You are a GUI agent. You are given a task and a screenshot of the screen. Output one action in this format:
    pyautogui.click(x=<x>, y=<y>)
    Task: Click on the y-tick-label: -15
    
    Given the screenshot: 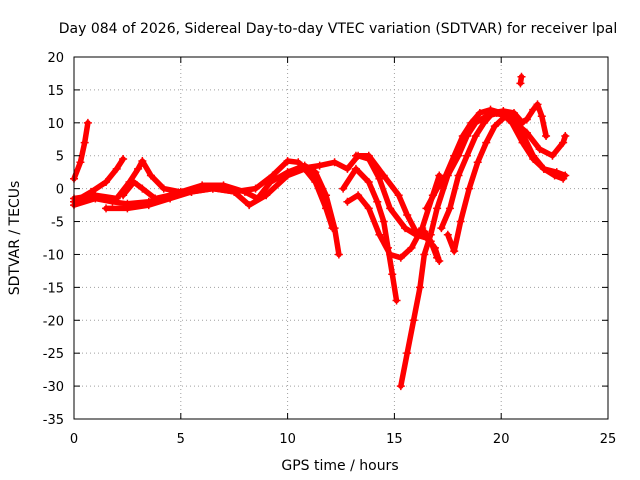 What is the action you would take?
    pyautogui.click(x=53, y=288)
    